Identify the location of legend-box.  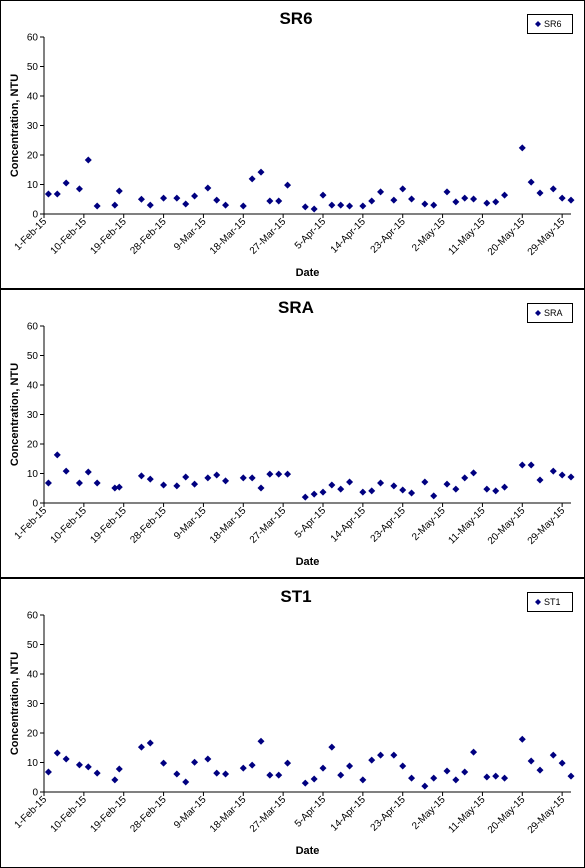
(550, 602).